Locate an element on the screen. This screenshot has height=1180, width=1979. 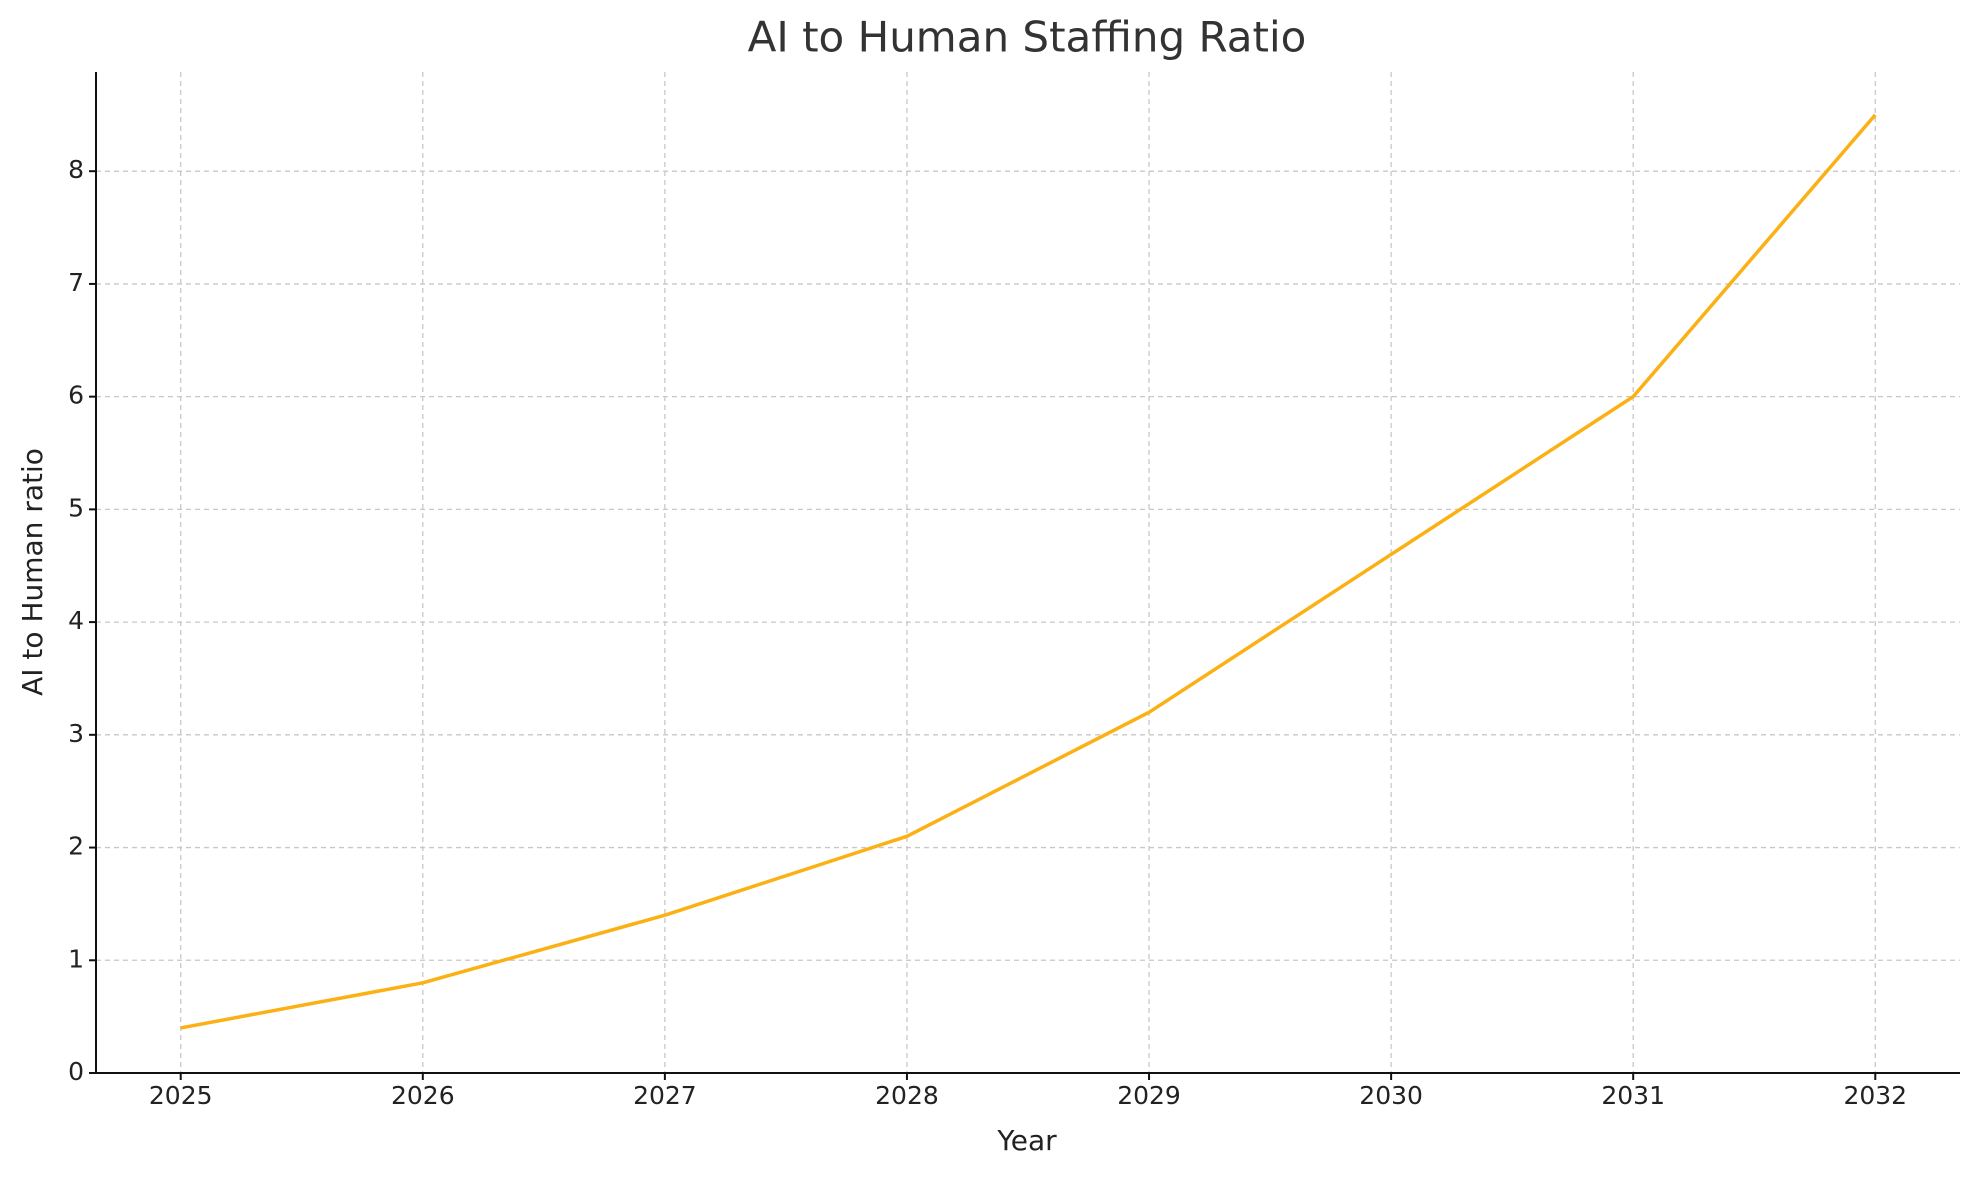
y-tick-label: 1 is located at coordinates (76, 958).